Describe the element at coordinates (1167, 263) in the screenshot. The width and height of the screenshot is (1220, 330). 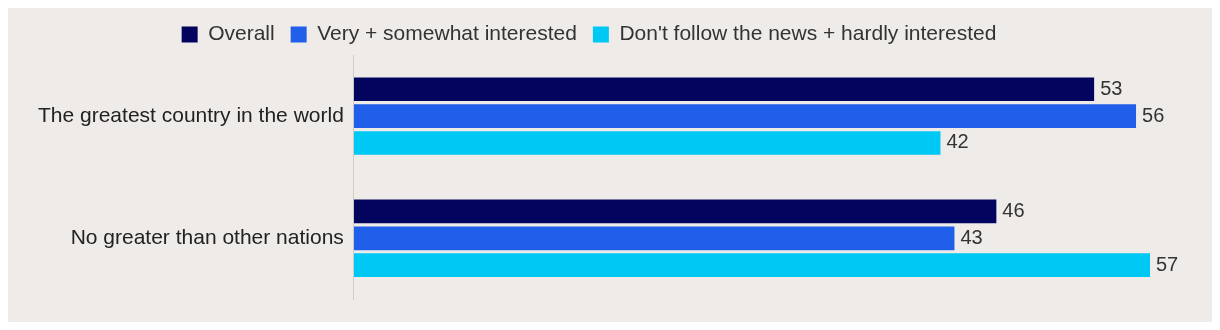
I see `data-label: 57` at that location.